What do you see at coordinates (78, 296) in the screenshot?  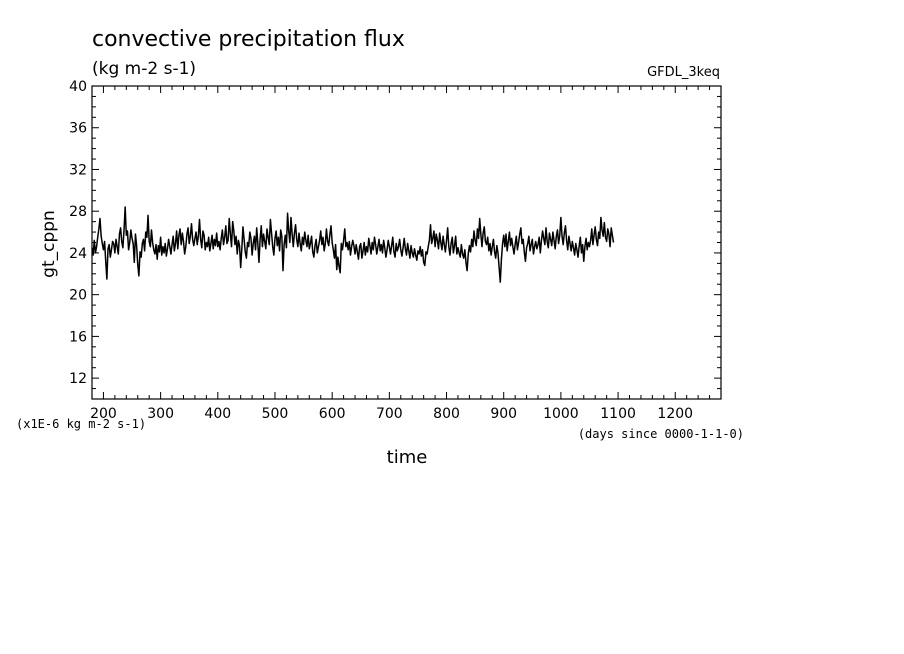 I see `y-tick-label: 20` at bounding box center [78, 296].